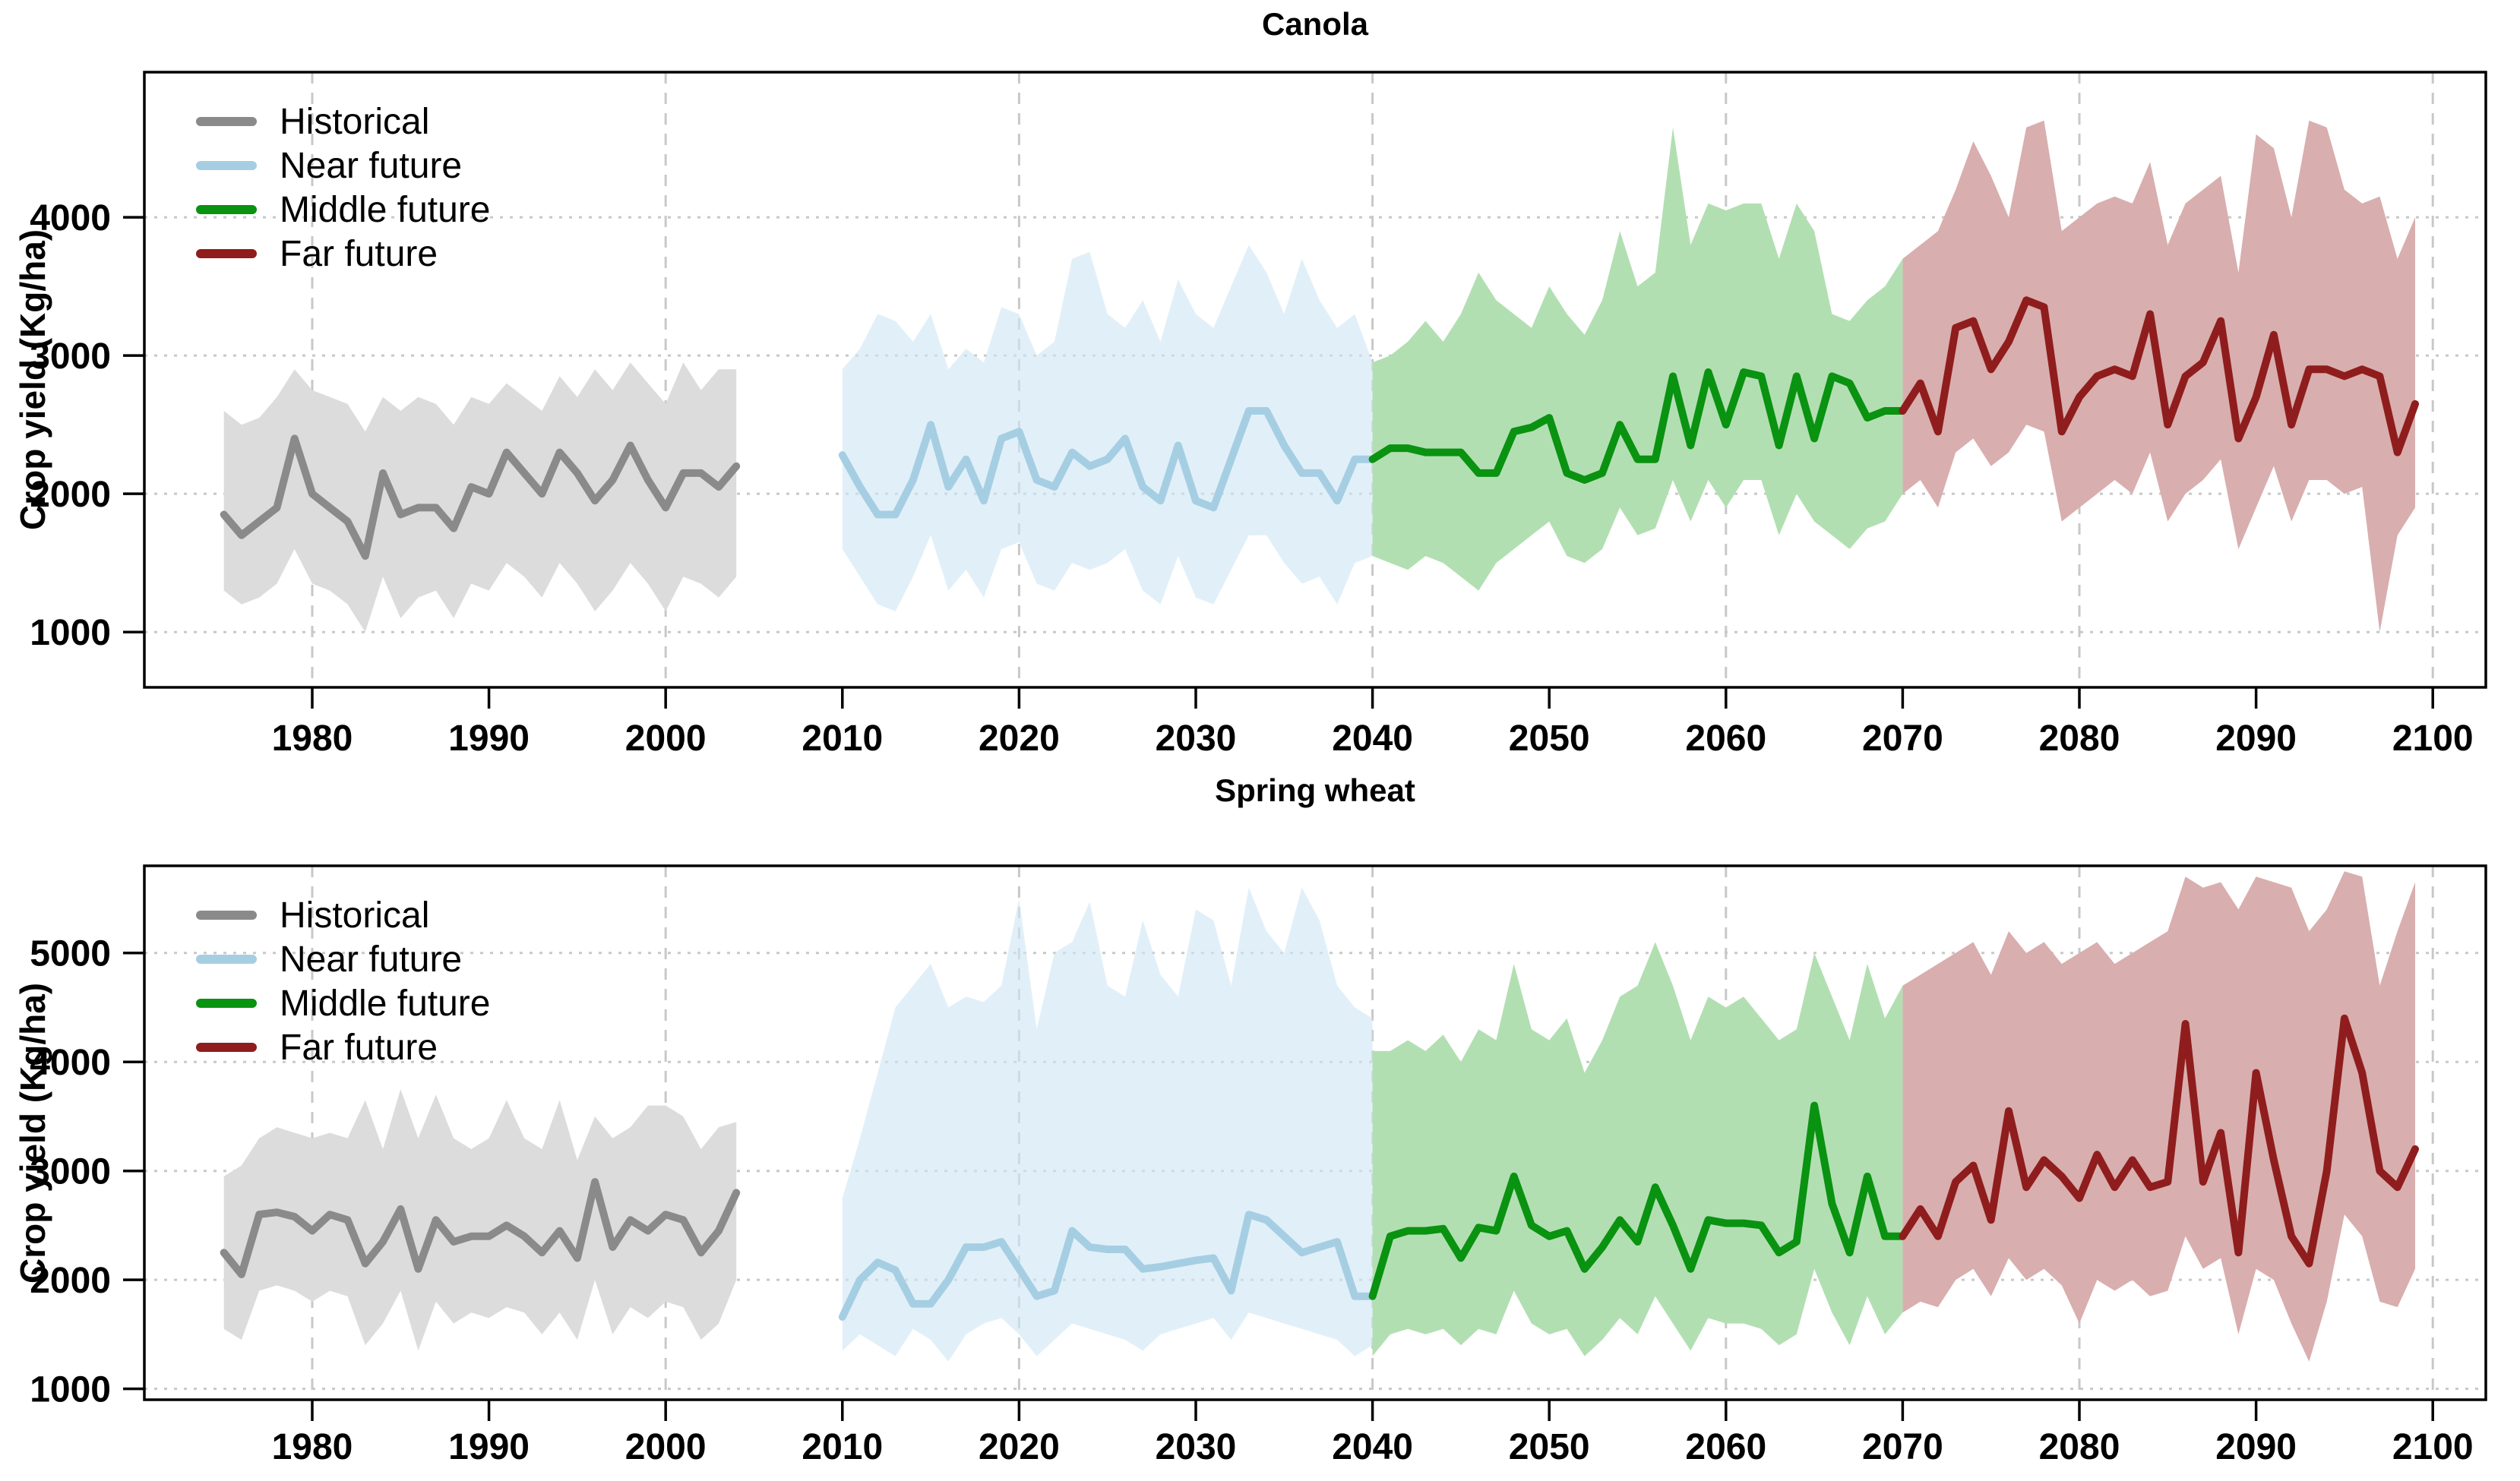 This screenshot has height=1481, width=2520. What do you see at coordinates (1315, 24) in the screenshot?
I see `chart-title: Canola` at bounding box center [1315, 24].